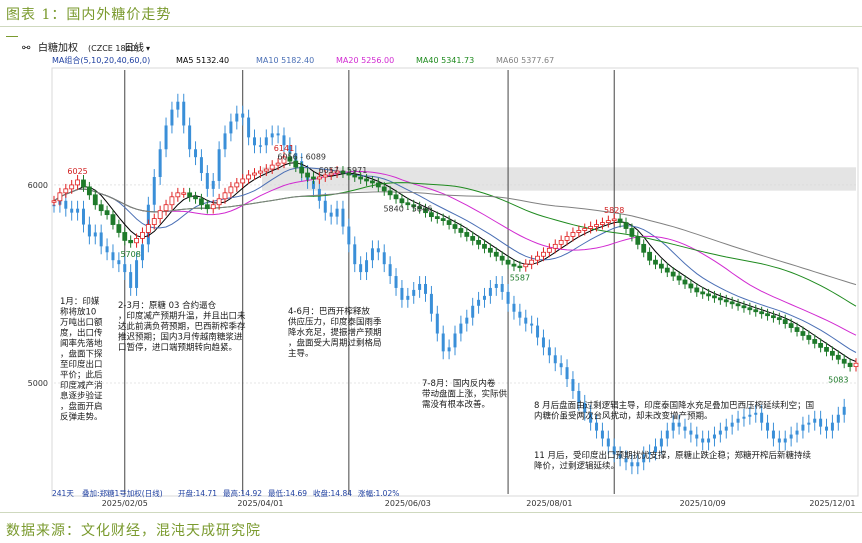 Image resolution: width=862 pixels, height=543 pixels. Describe the element at coordinates (465, 394) in the screenshot. I see `commentary-line: 带动盘面上涨，实际供` at that location.